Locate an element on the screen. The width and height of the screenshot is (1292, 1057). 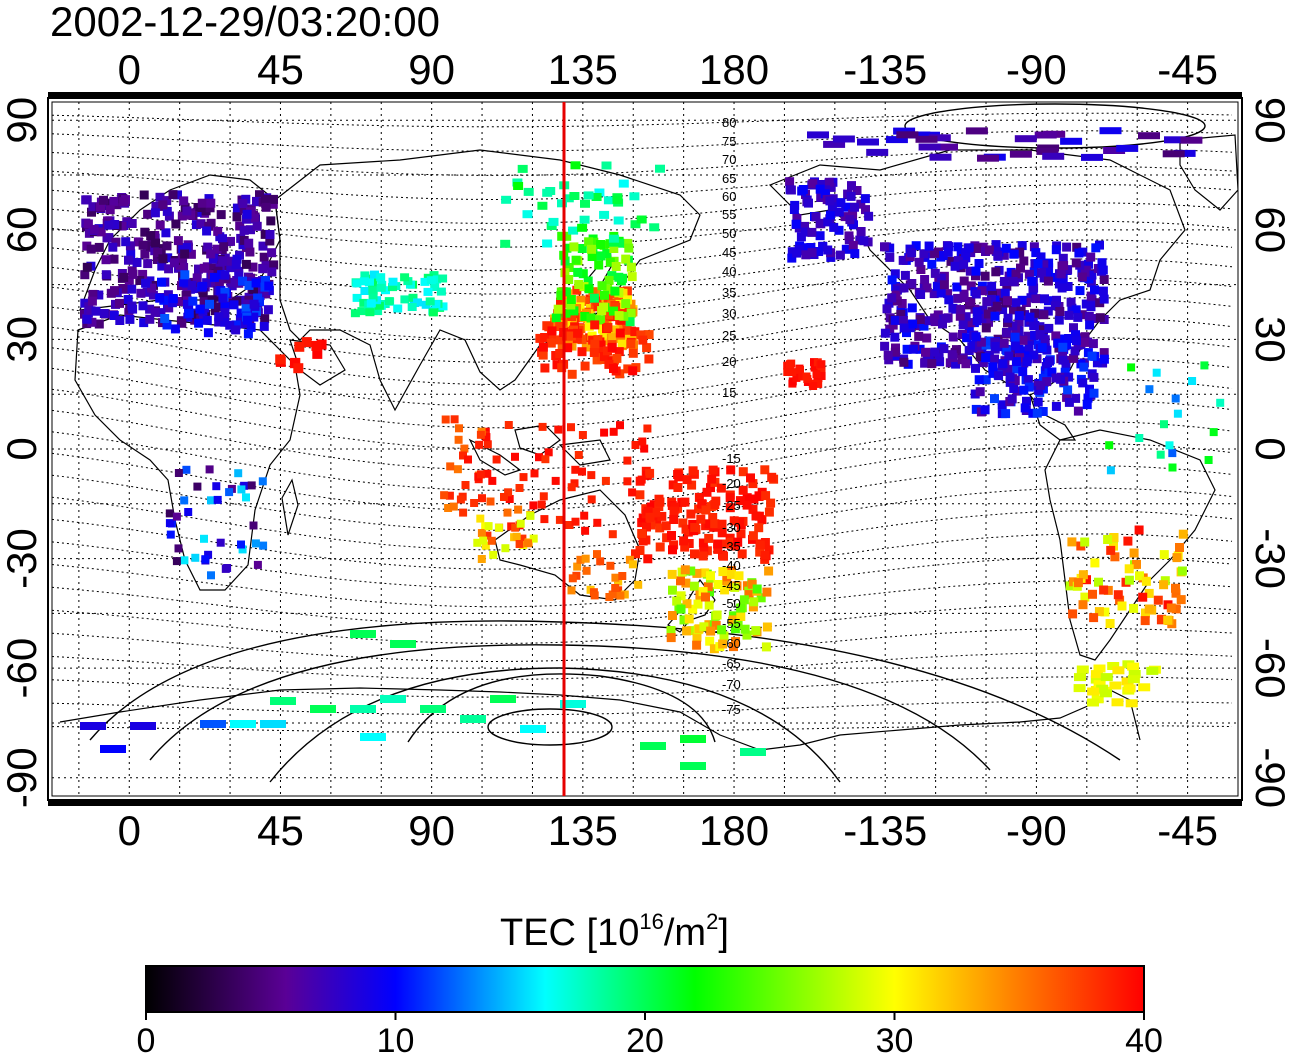
bottom-lon-tick-label: -90 is located at coordinates (1036, 830).